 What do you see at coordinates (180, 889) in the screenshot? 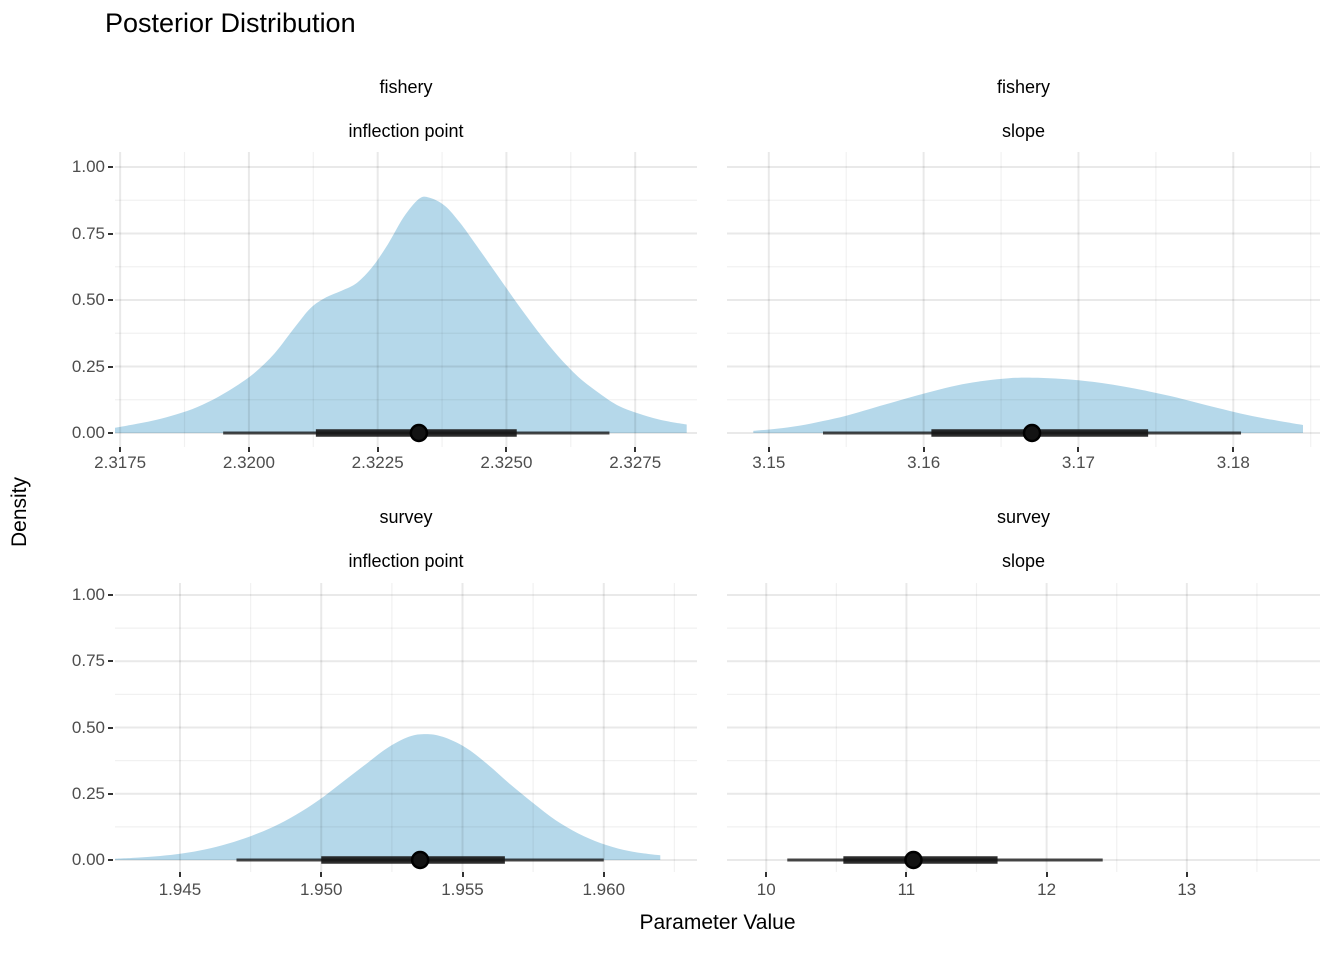
I see `x-tick-label: 1.945` at bounding box center [180, 889].